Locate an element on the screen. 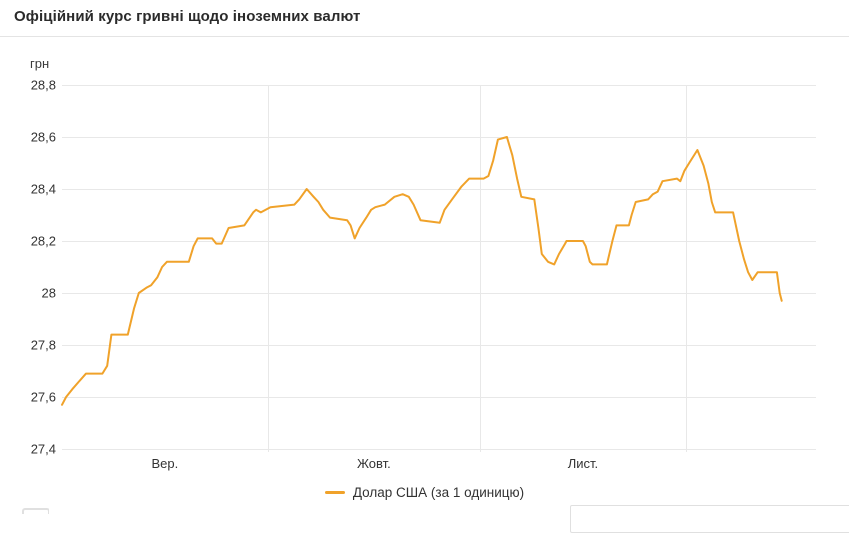 The image size is (849, 533). cropped-bottom-panel is located at coordinates (709, 519).